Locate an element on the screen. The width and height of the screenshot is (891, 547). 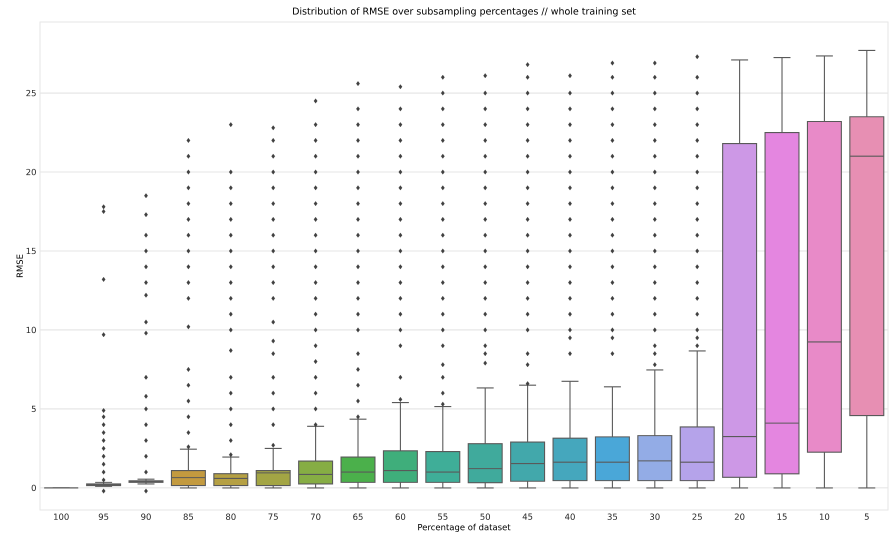
x-tick-label: 90 is located at coordinates (146, 517).